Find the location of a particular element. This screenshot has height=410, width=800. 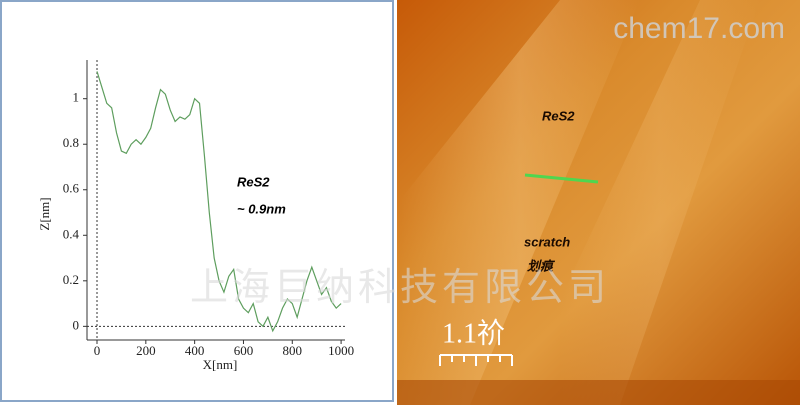

x-tick-label: 400 is located at coordinates (195, 350).